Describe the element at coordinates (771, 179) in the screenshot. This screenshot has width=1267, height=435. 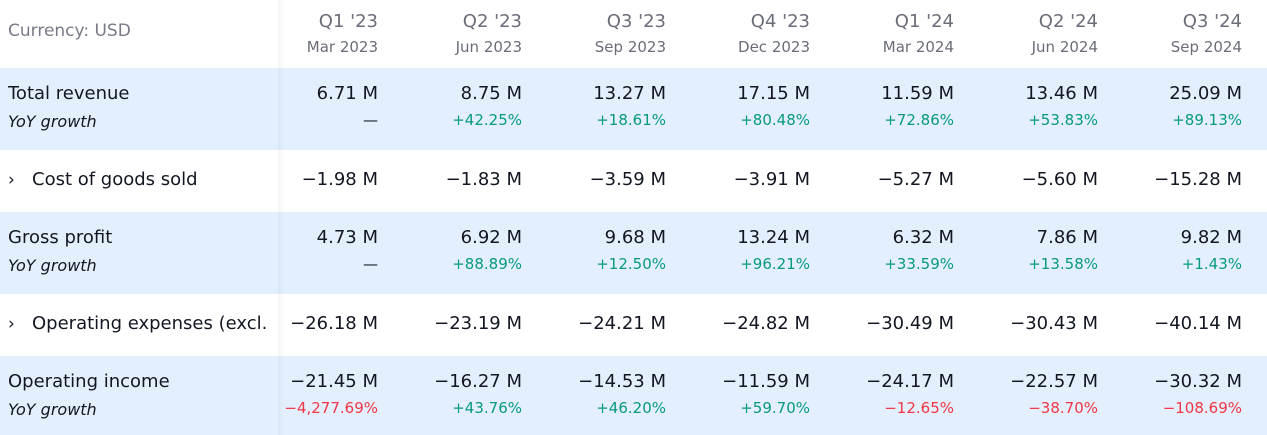
I see `value-cell: −3.91 M` at that location.